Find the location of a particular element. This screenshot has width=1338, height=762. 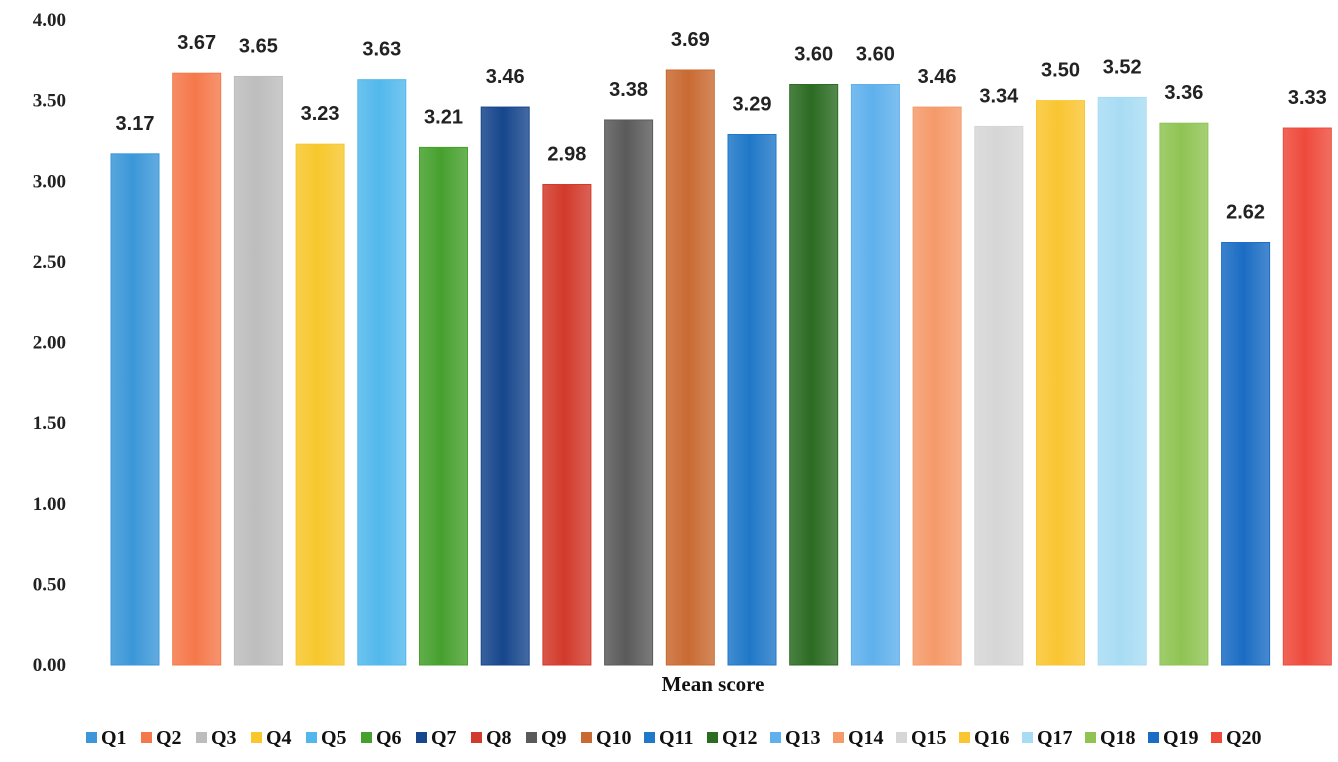

data-label-q5: 3.63 is located at coordinates (381, 50).